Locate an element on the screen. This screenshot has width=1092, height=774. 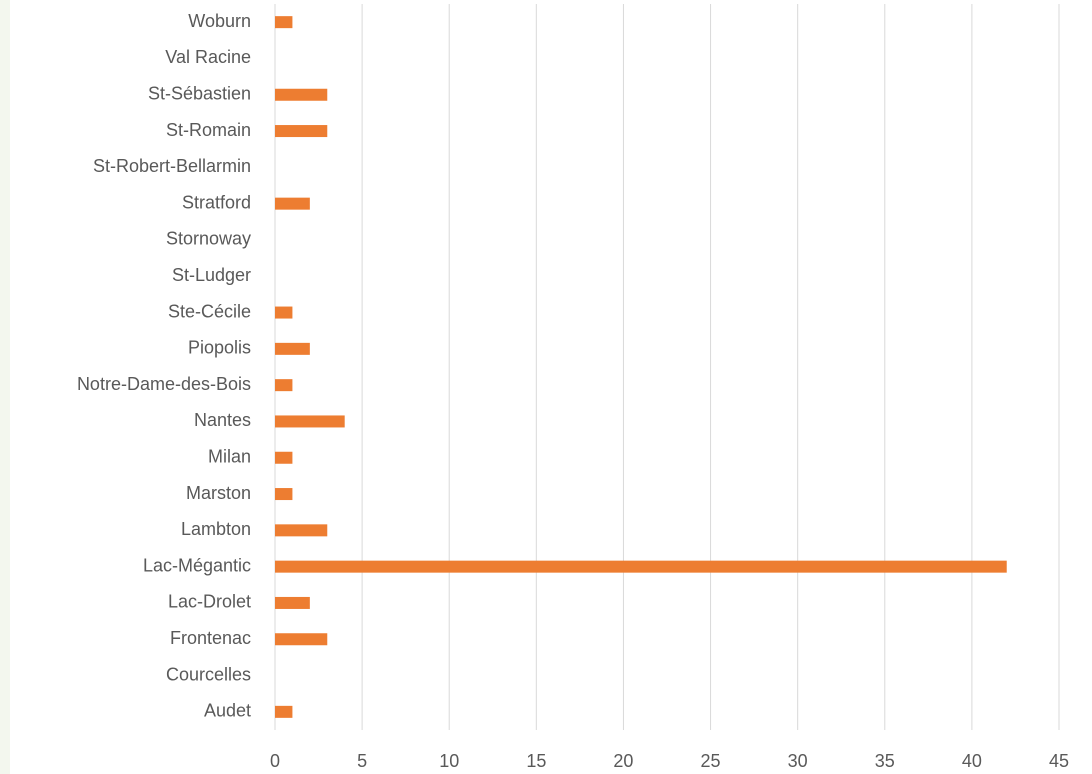
y-tick-label: Lac-Drolet is located at coordinates (209, 602).